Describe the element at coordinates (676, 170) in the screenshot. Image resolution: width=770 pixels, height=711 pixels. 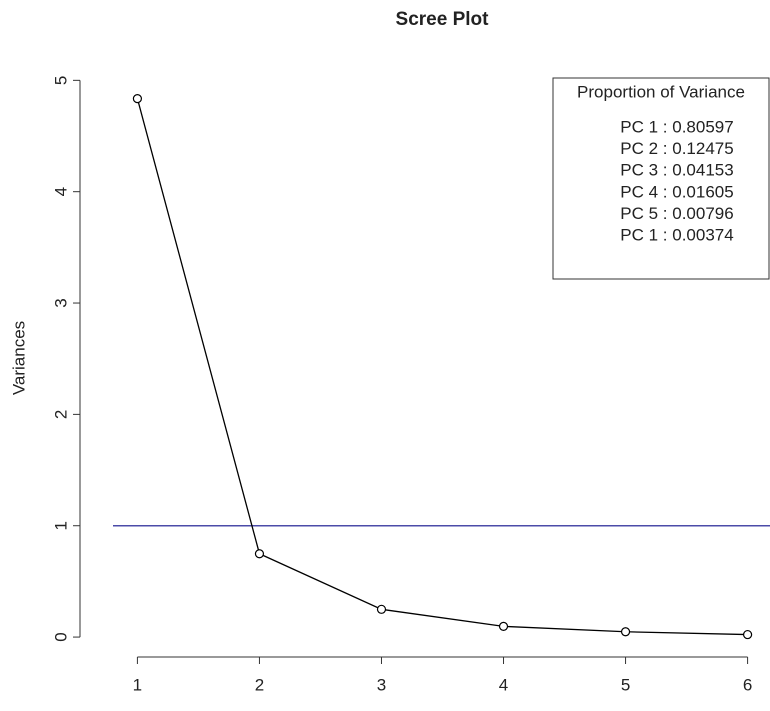
I see `legend-entry: PC 3 : 0.04153` at that location.